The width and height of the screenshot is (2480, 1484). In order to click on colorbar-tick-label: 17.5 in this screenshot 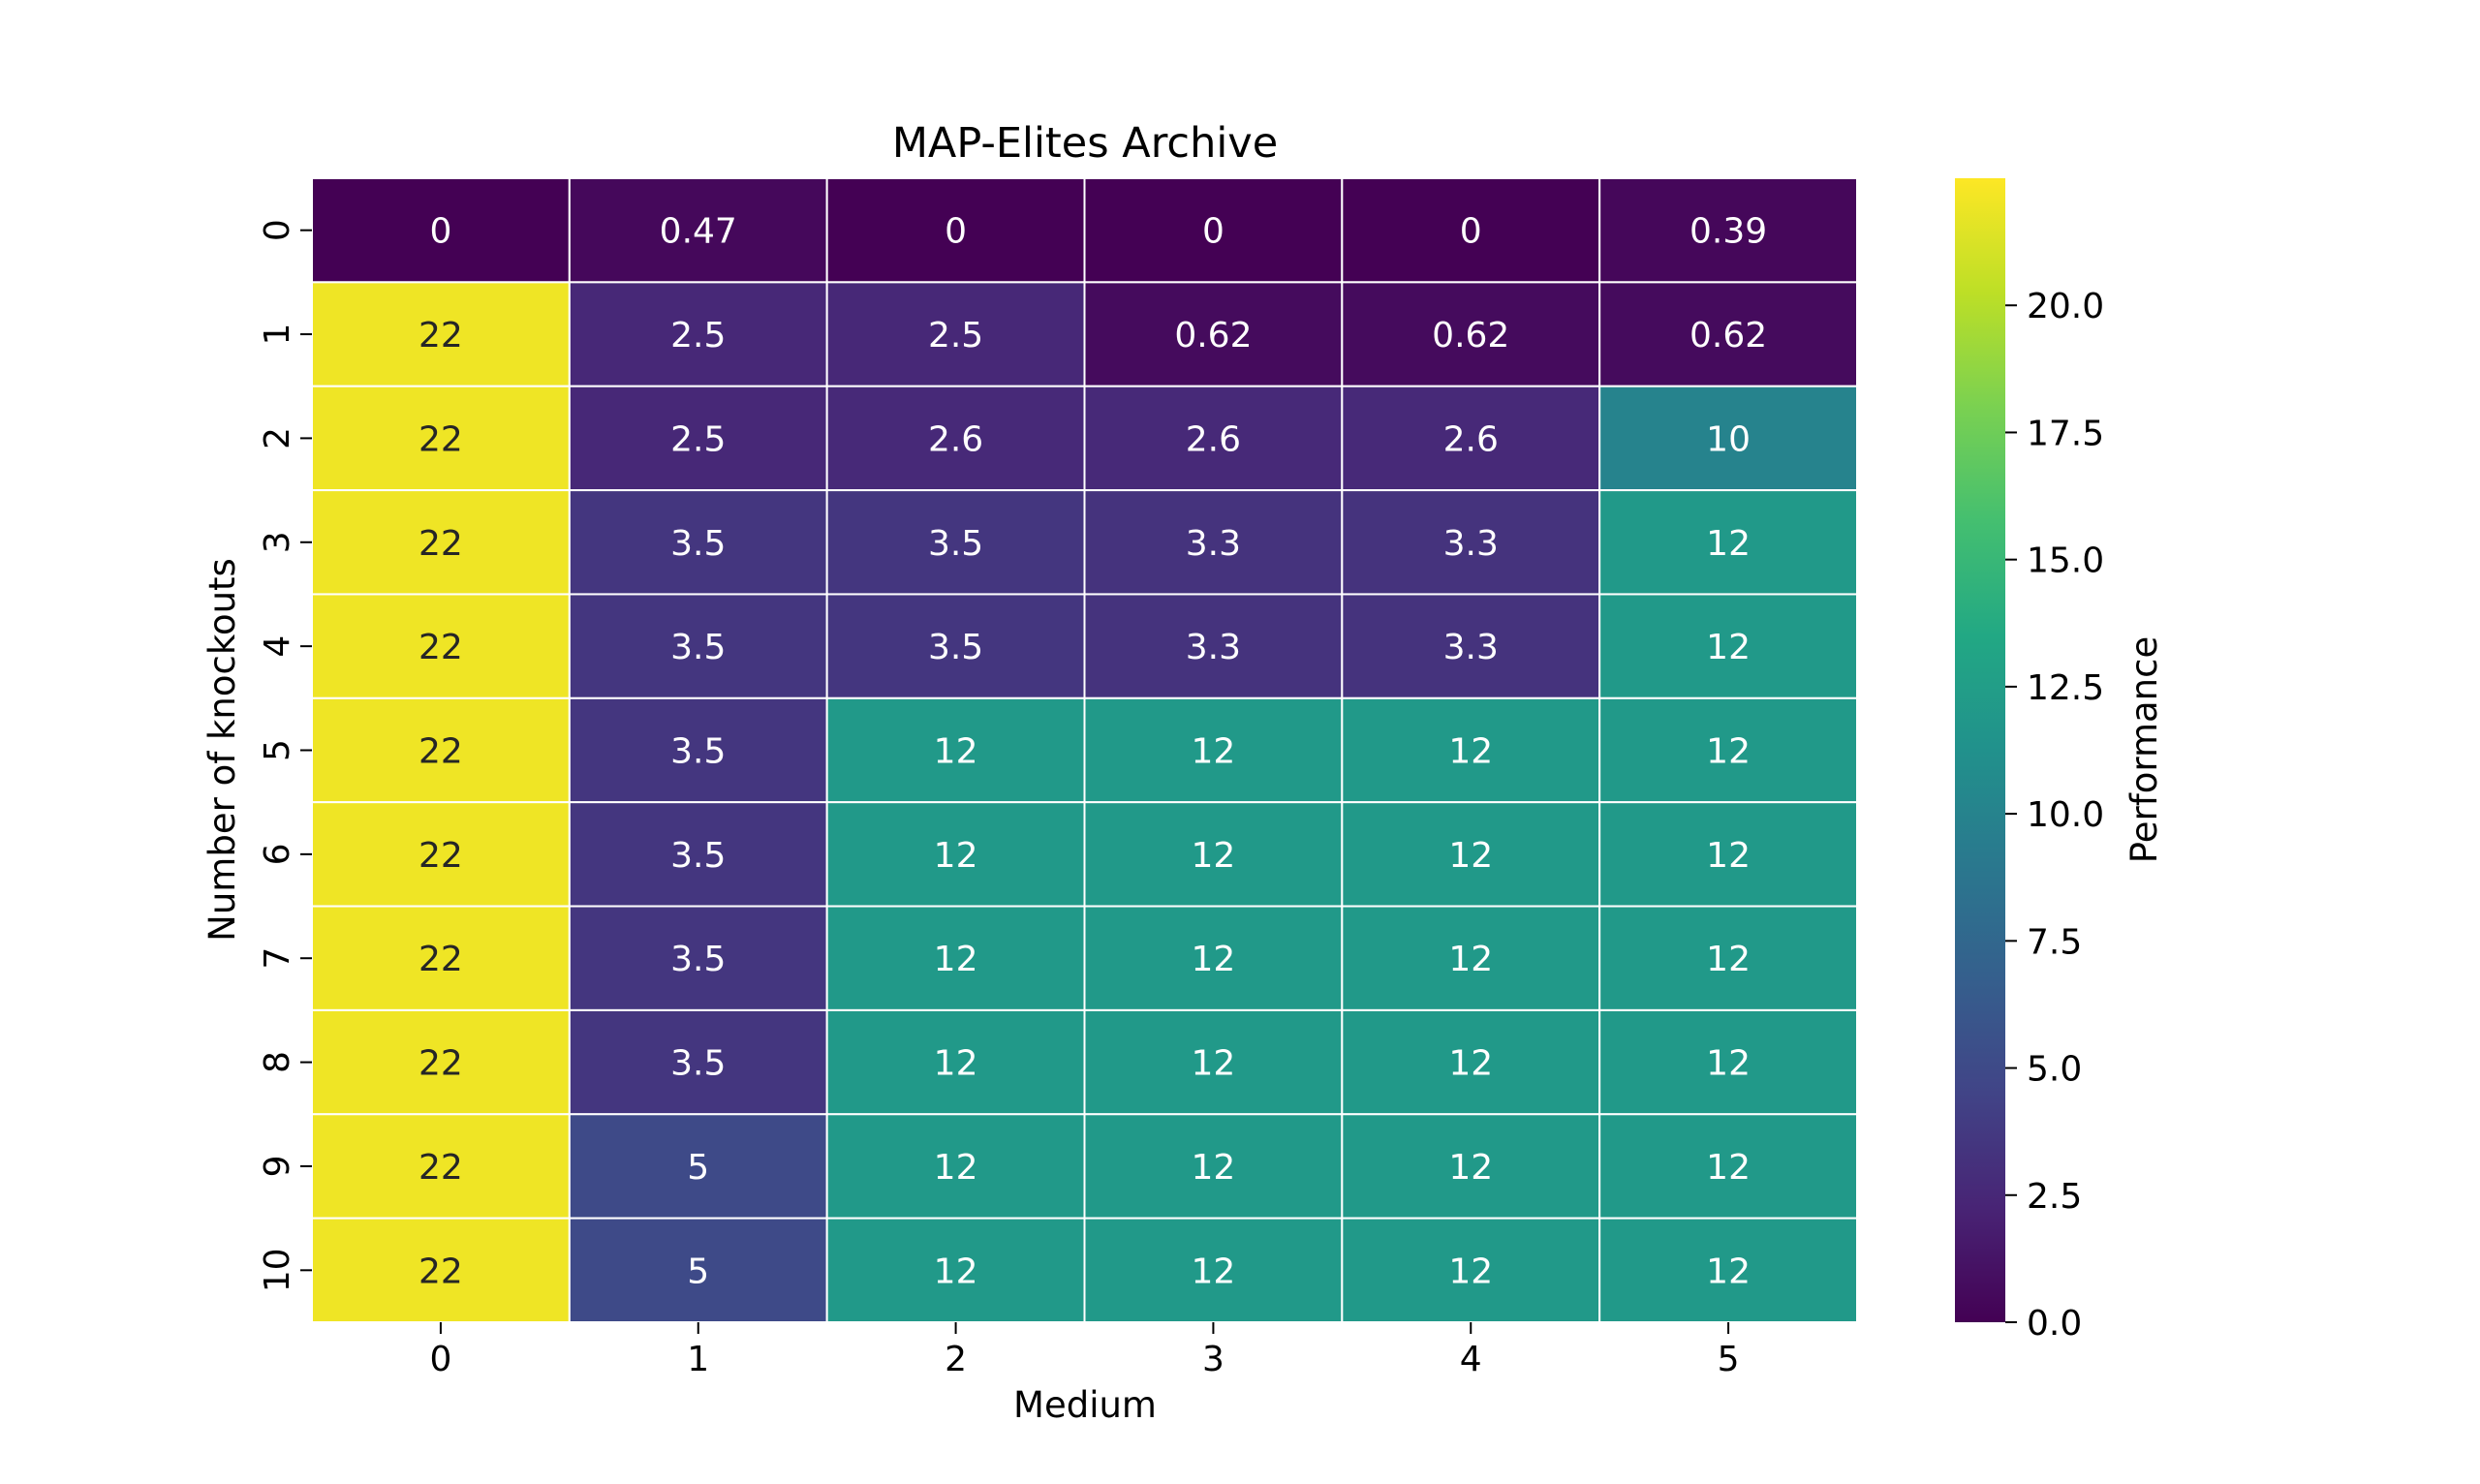, I will do `click(2065, 433)`.